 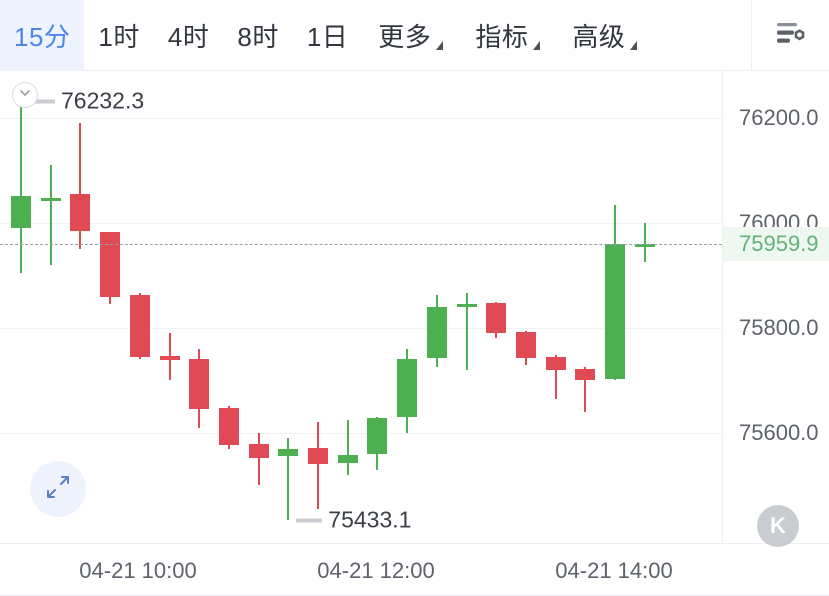 What do you see at coordinates (138, 570) in the screenshot?
I see `time-axis-tick-label: 04-21 10:00` at bounding box center [138, 570].